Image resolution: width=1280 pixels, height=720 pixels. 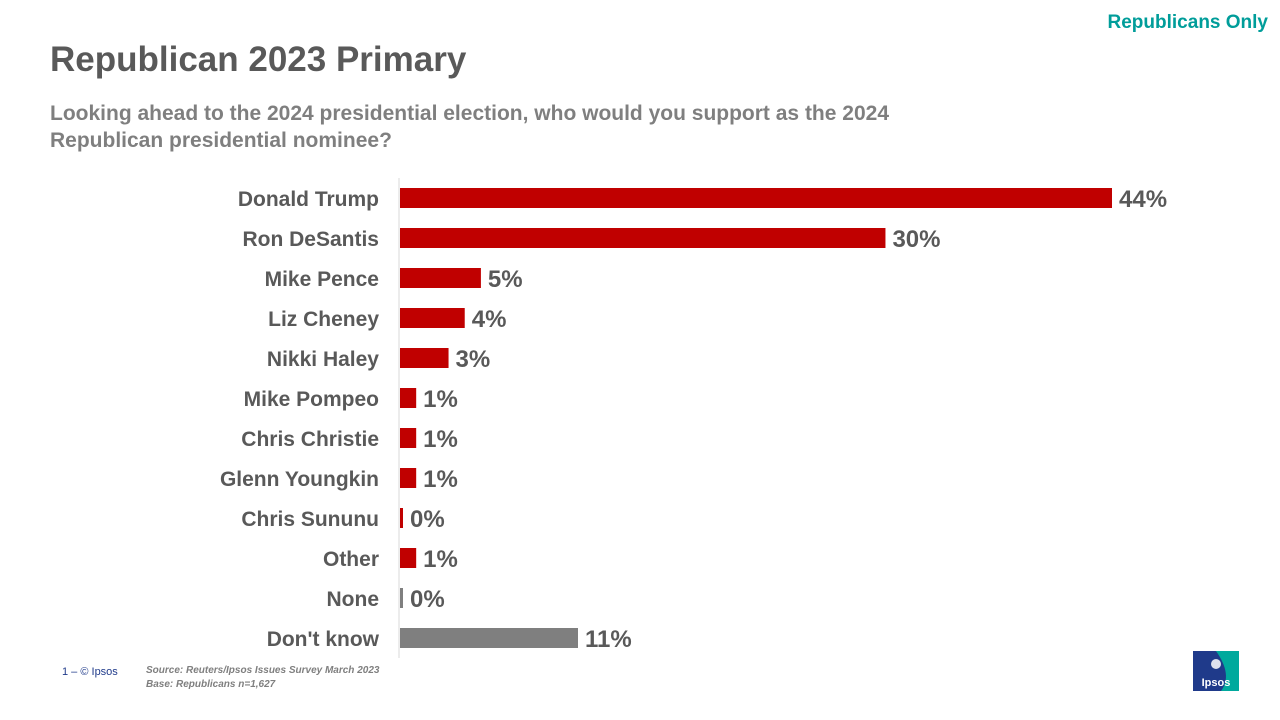 I want to click on logo-text: Ipsos, so click(x=1216, y=683).